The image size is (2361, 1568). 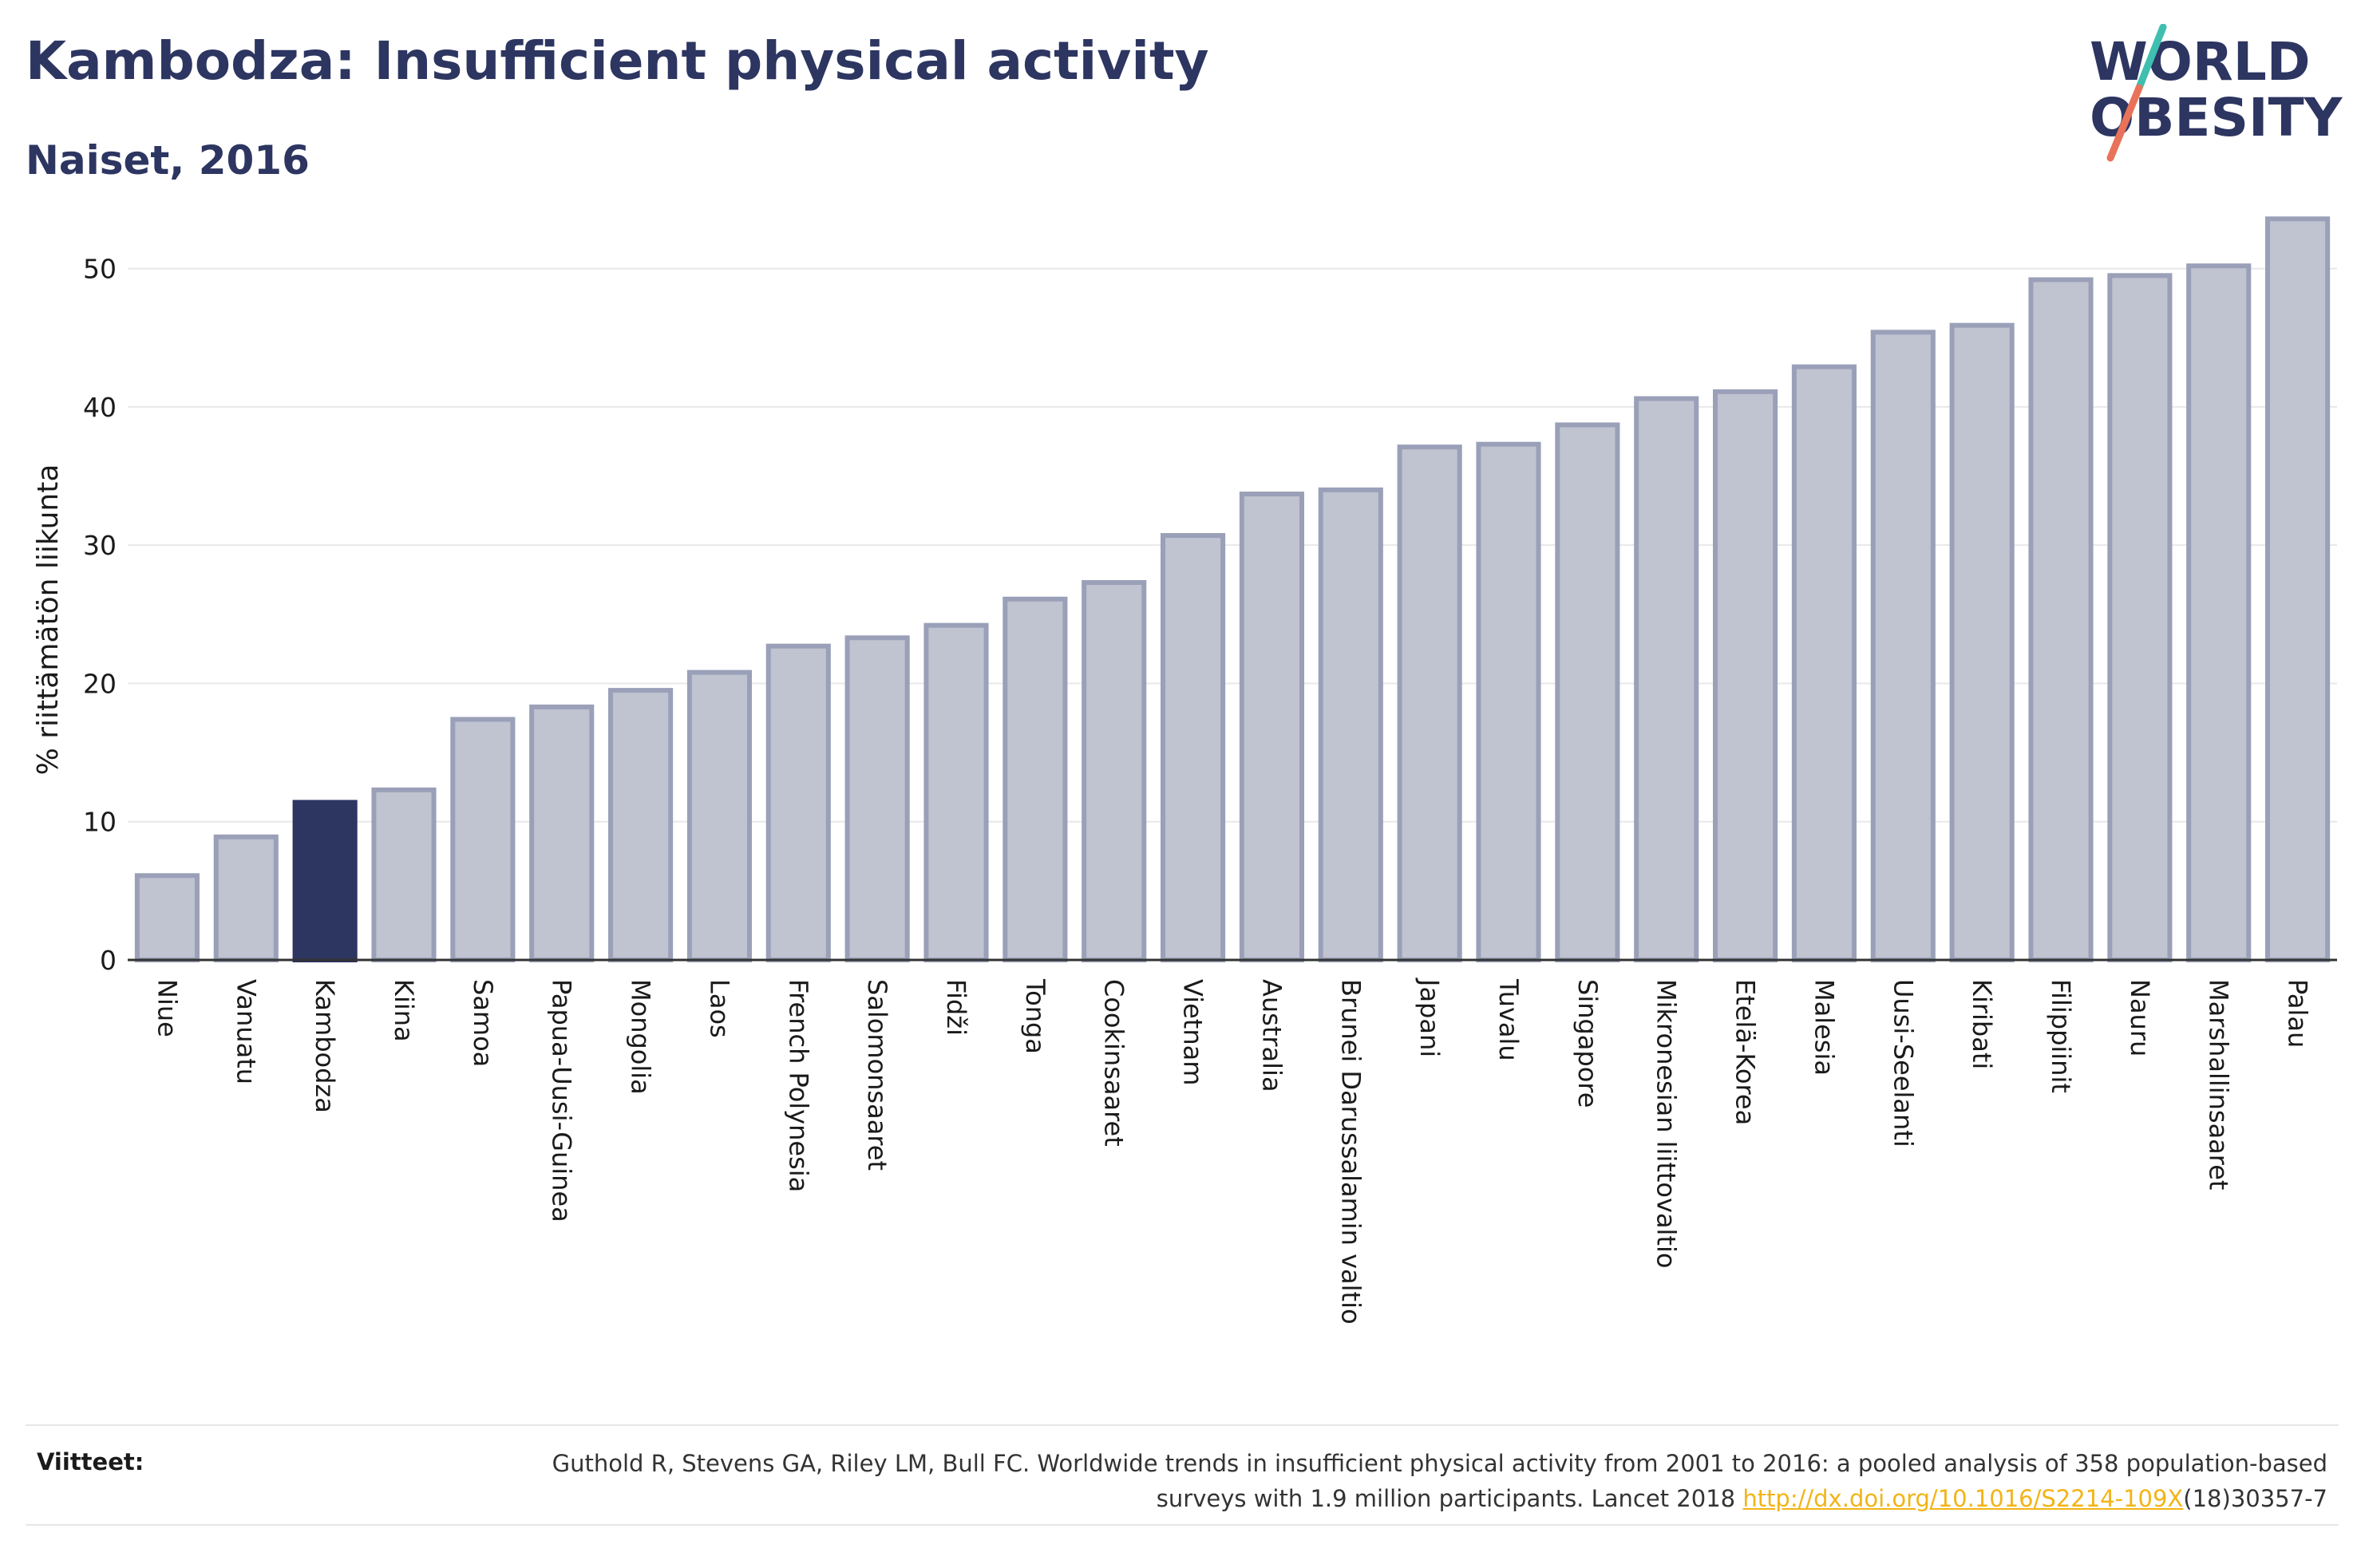 I want to click on x-tick-label: Vietnam, so click(x=1193, y=1032).